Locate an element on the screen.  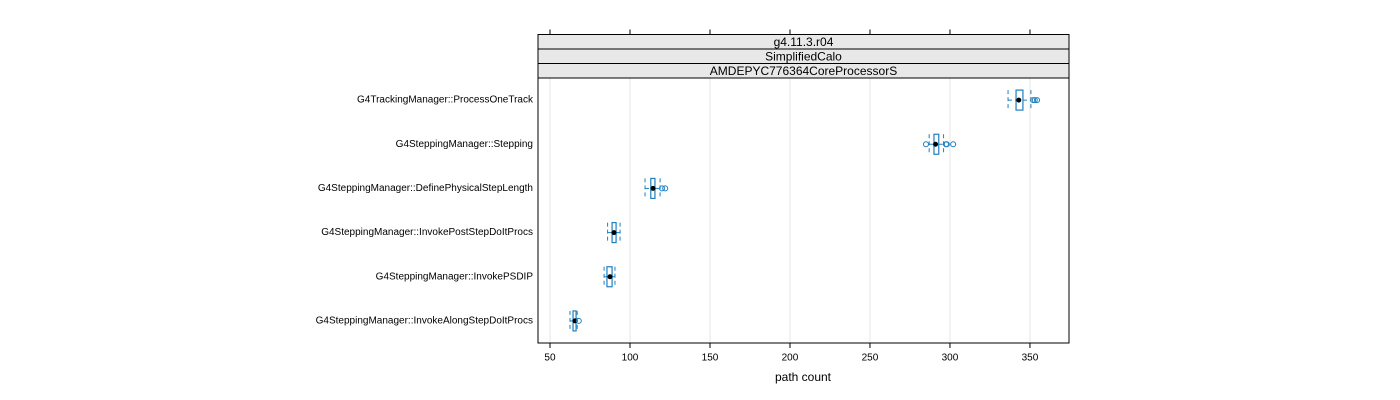
box is located at coordinates (1019, 100).